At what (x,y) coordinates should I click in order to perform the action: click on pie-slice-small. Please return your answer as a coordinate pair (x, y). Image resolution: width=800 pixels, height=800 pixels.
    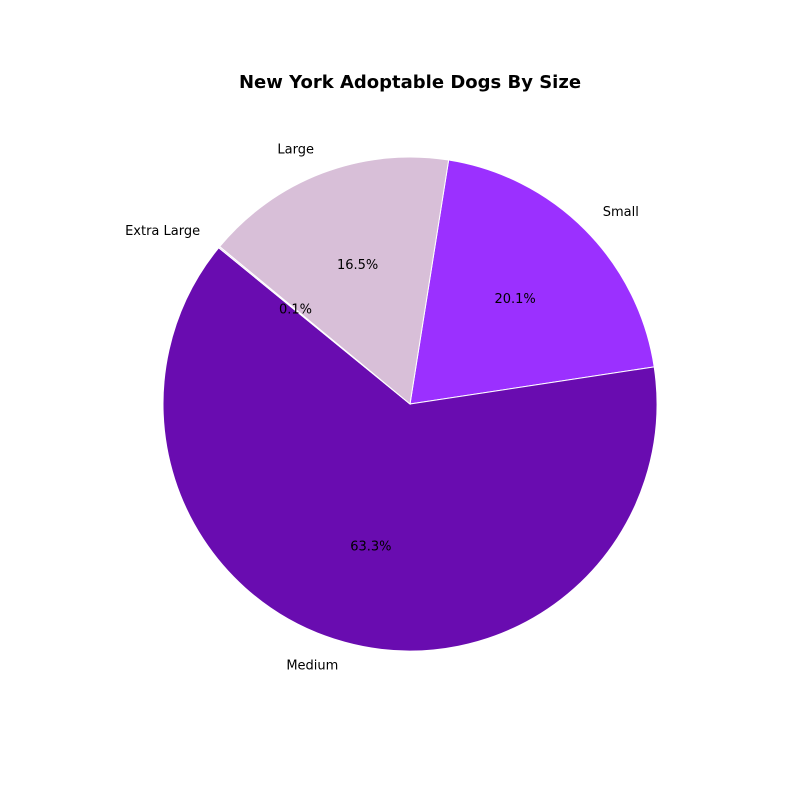
    Looking at the image, I should click on (532, 282).